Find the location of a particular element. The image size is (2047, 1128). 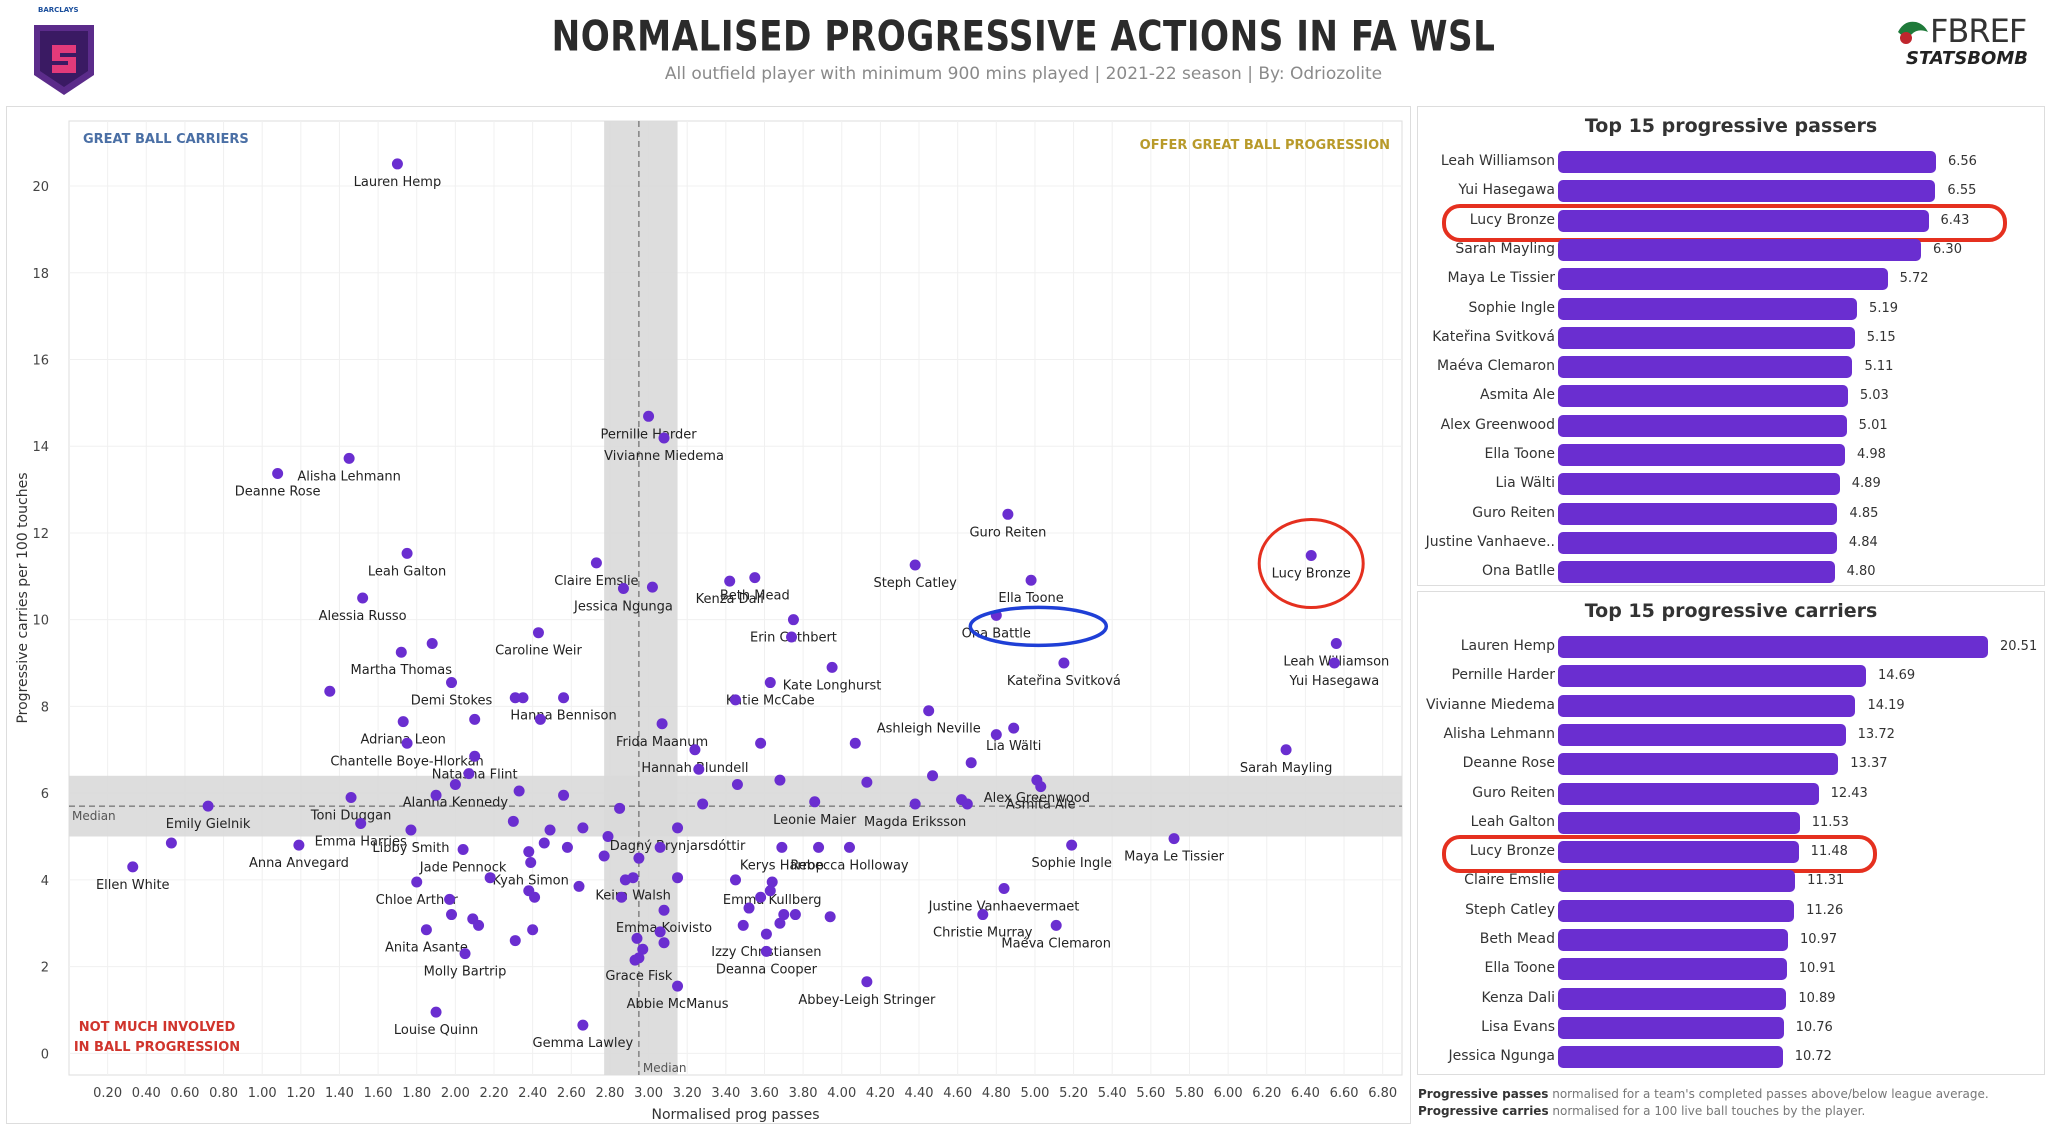

point-label: Natasha Flint is located at coordinates (475, 774).